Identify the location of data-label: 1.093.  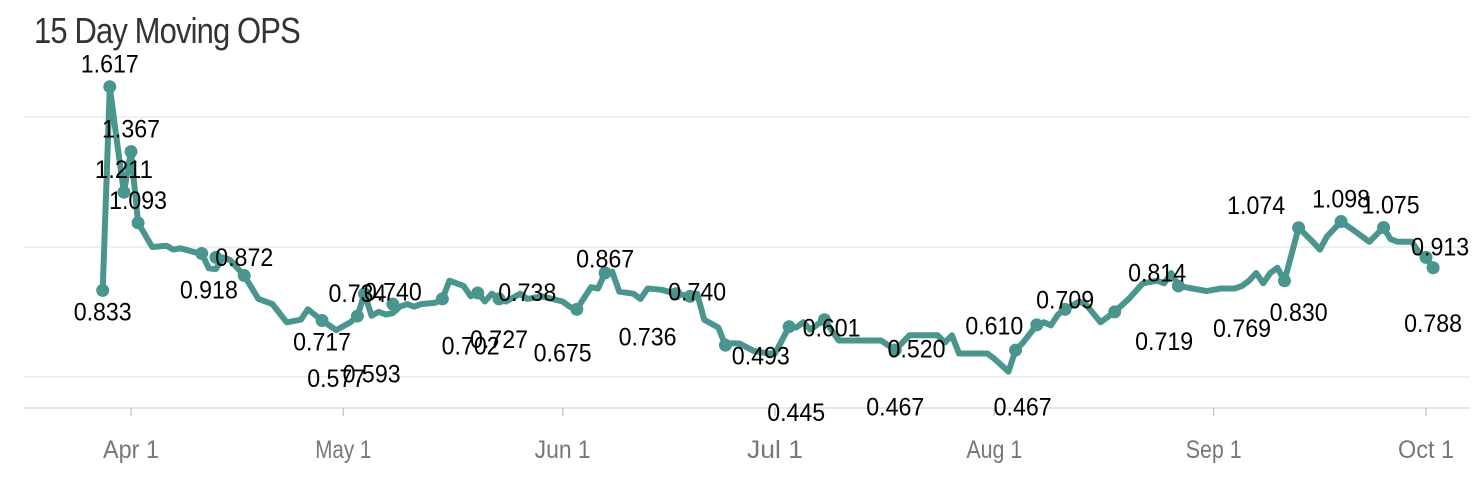
(138, 201).